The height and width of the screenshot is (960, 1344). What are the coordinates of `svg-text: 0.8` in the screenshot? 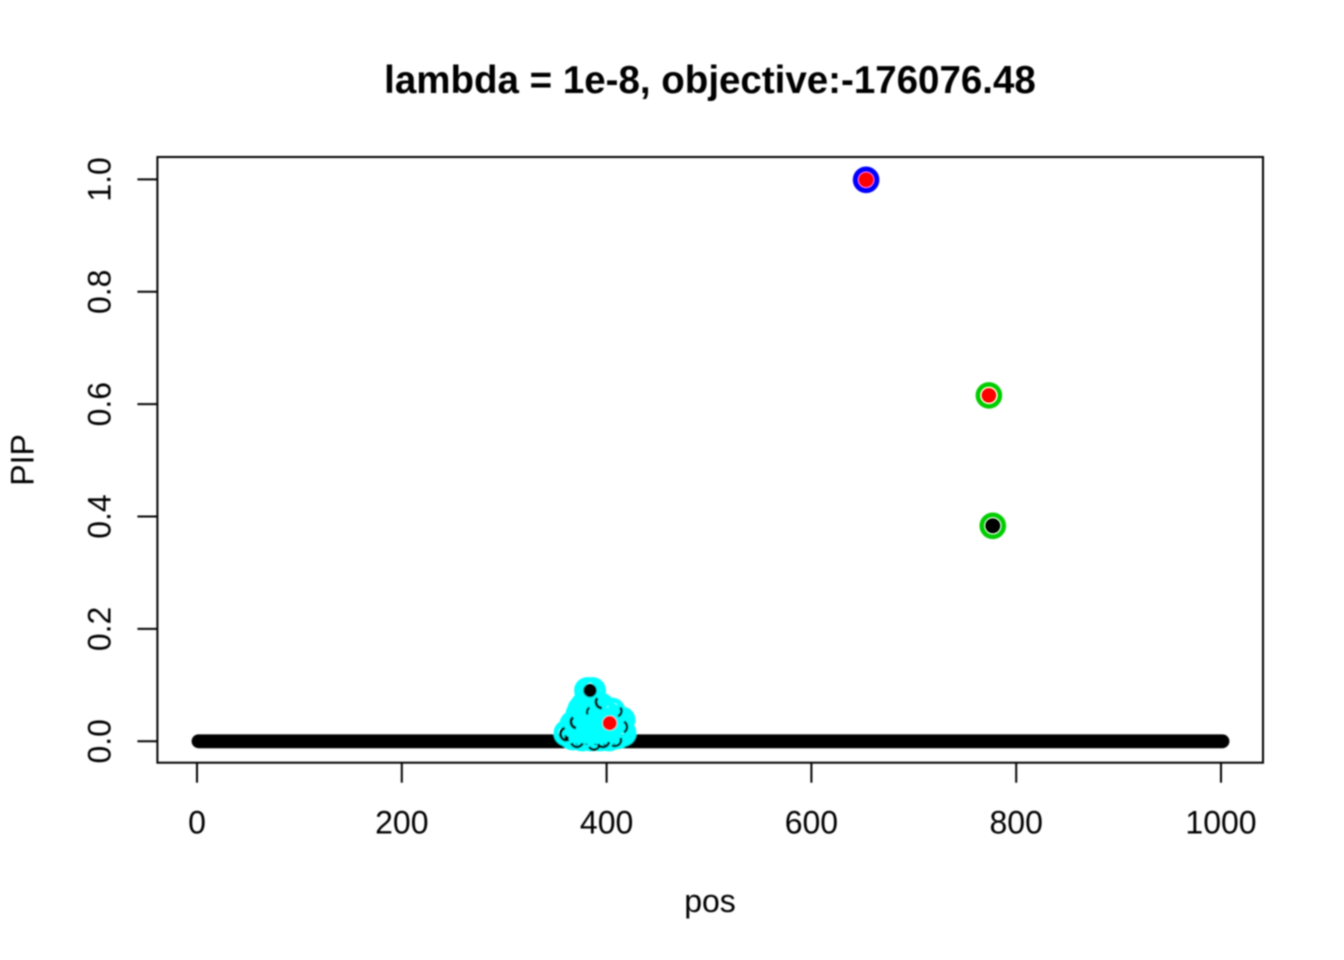 It's located at (100, 292).